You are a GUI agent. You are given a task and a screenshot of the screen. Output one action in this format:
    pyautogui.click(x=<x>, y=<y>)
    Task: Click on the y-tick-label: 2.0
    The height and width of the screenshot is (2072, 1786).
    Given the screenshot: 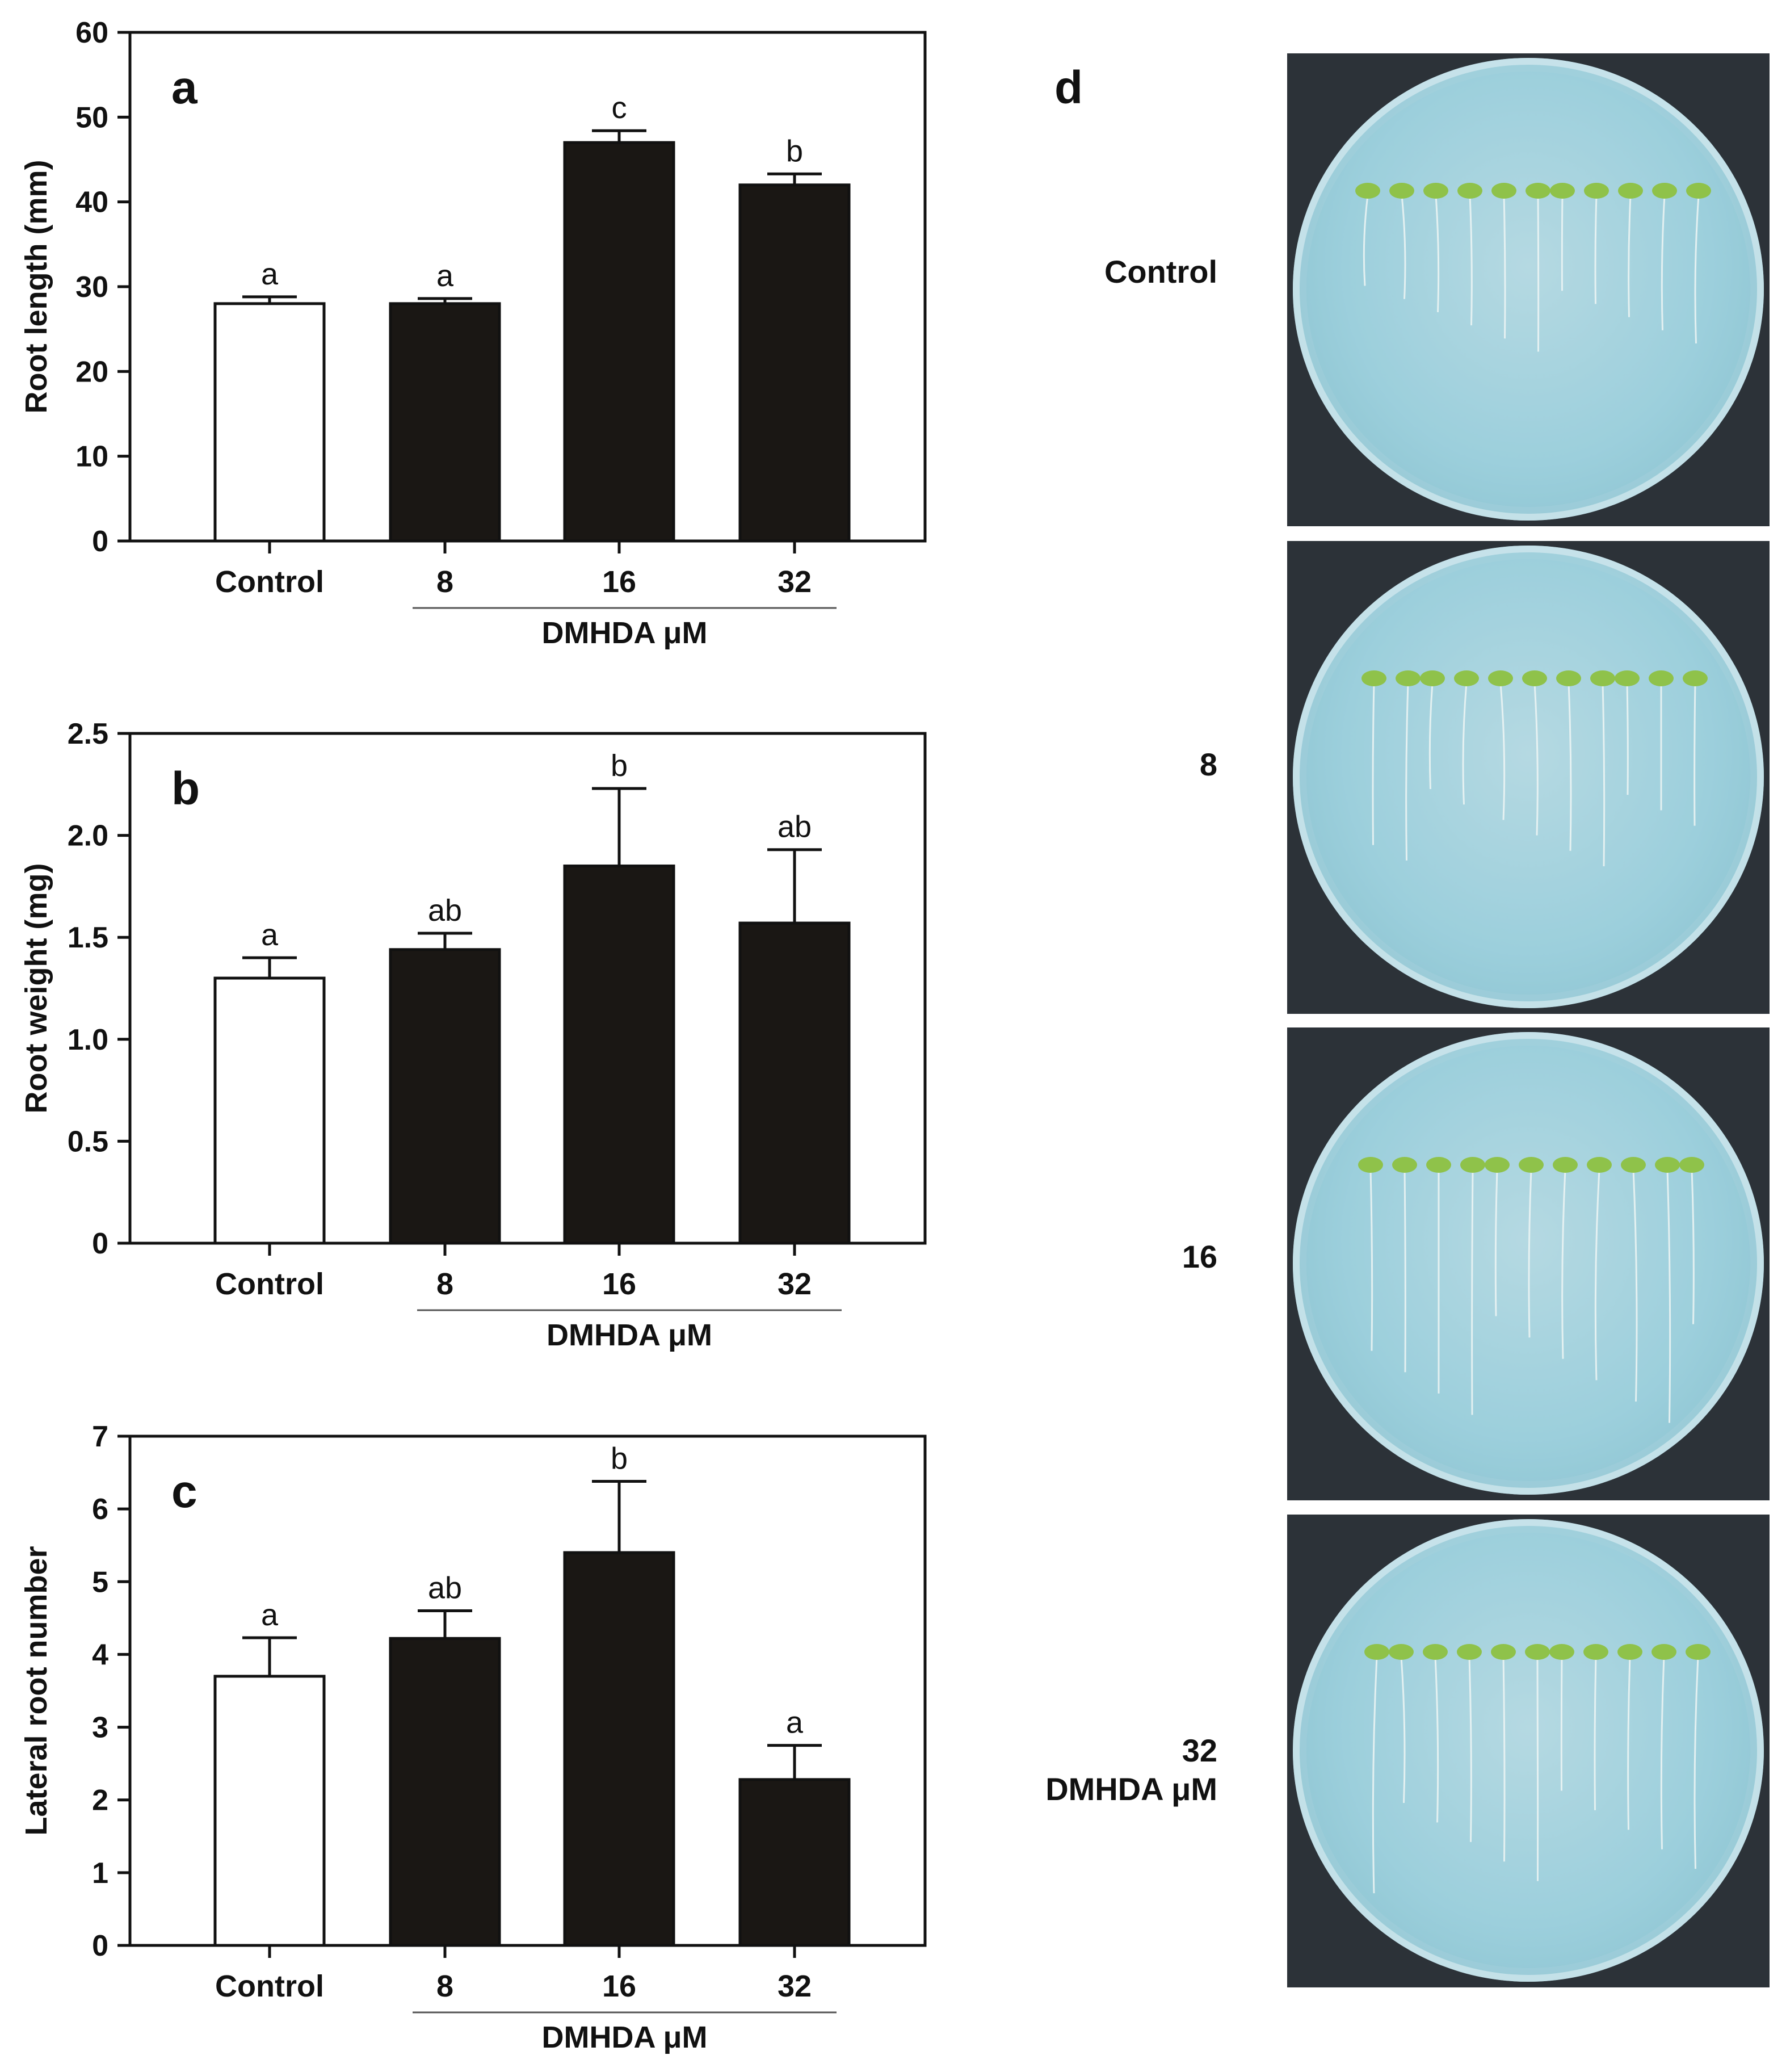 What is the action you would take?
    pyautogui.click(x=88, y=836)
    